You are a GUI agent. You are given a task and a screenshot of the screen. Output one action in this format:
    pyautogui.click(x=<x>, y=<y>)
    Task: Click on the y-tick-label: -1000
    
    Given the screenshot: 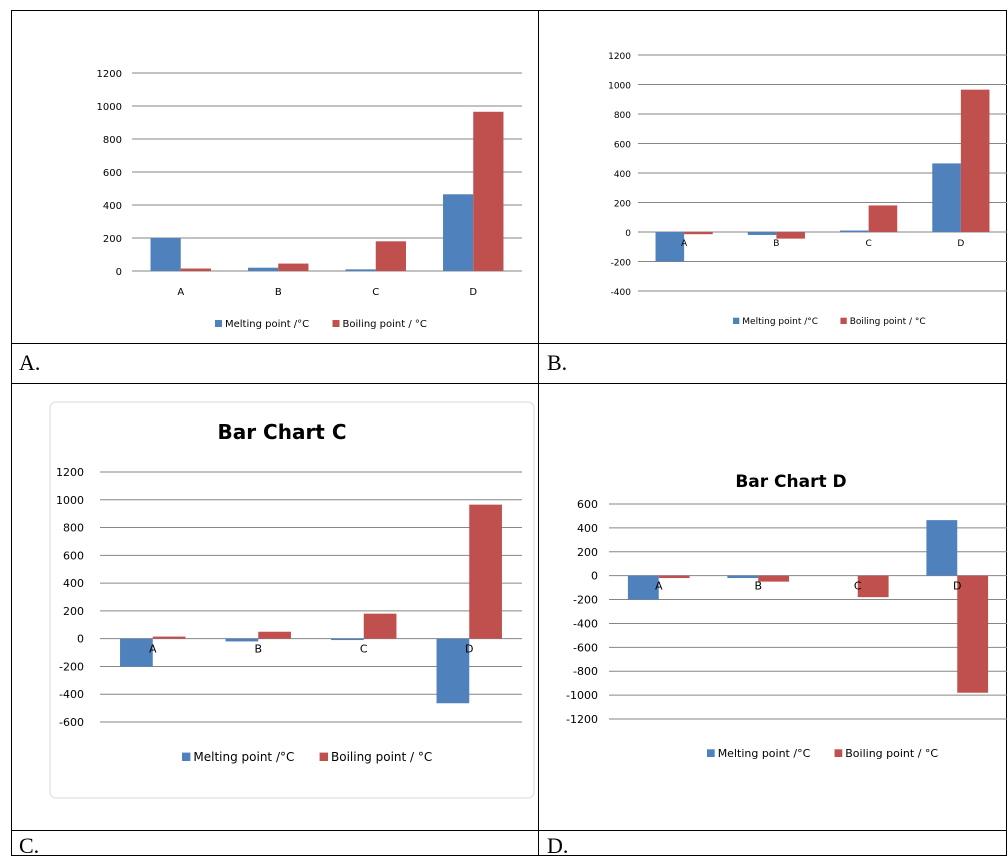 What is the action you would take?
    pyautogui.click(x=582, y=695)
    